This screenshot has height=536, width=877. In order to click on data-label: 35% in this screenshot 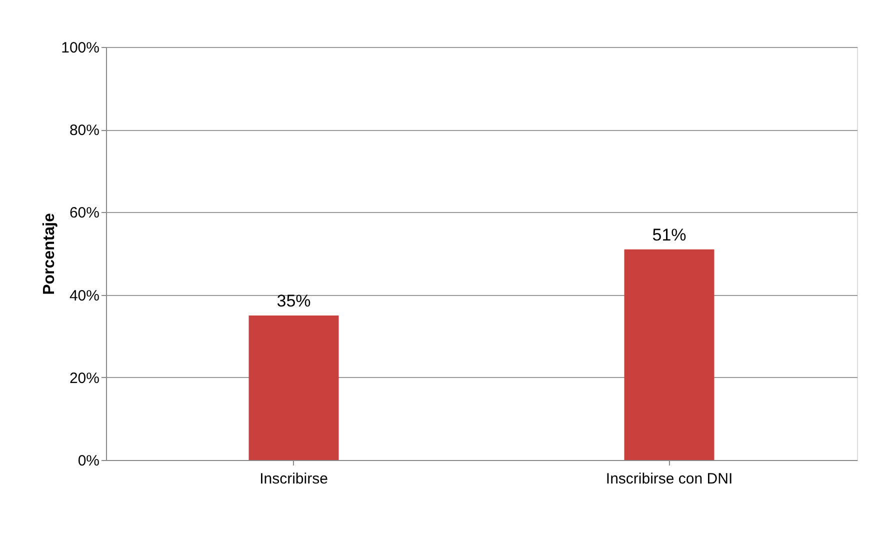, I will do `click(293, 300)`.